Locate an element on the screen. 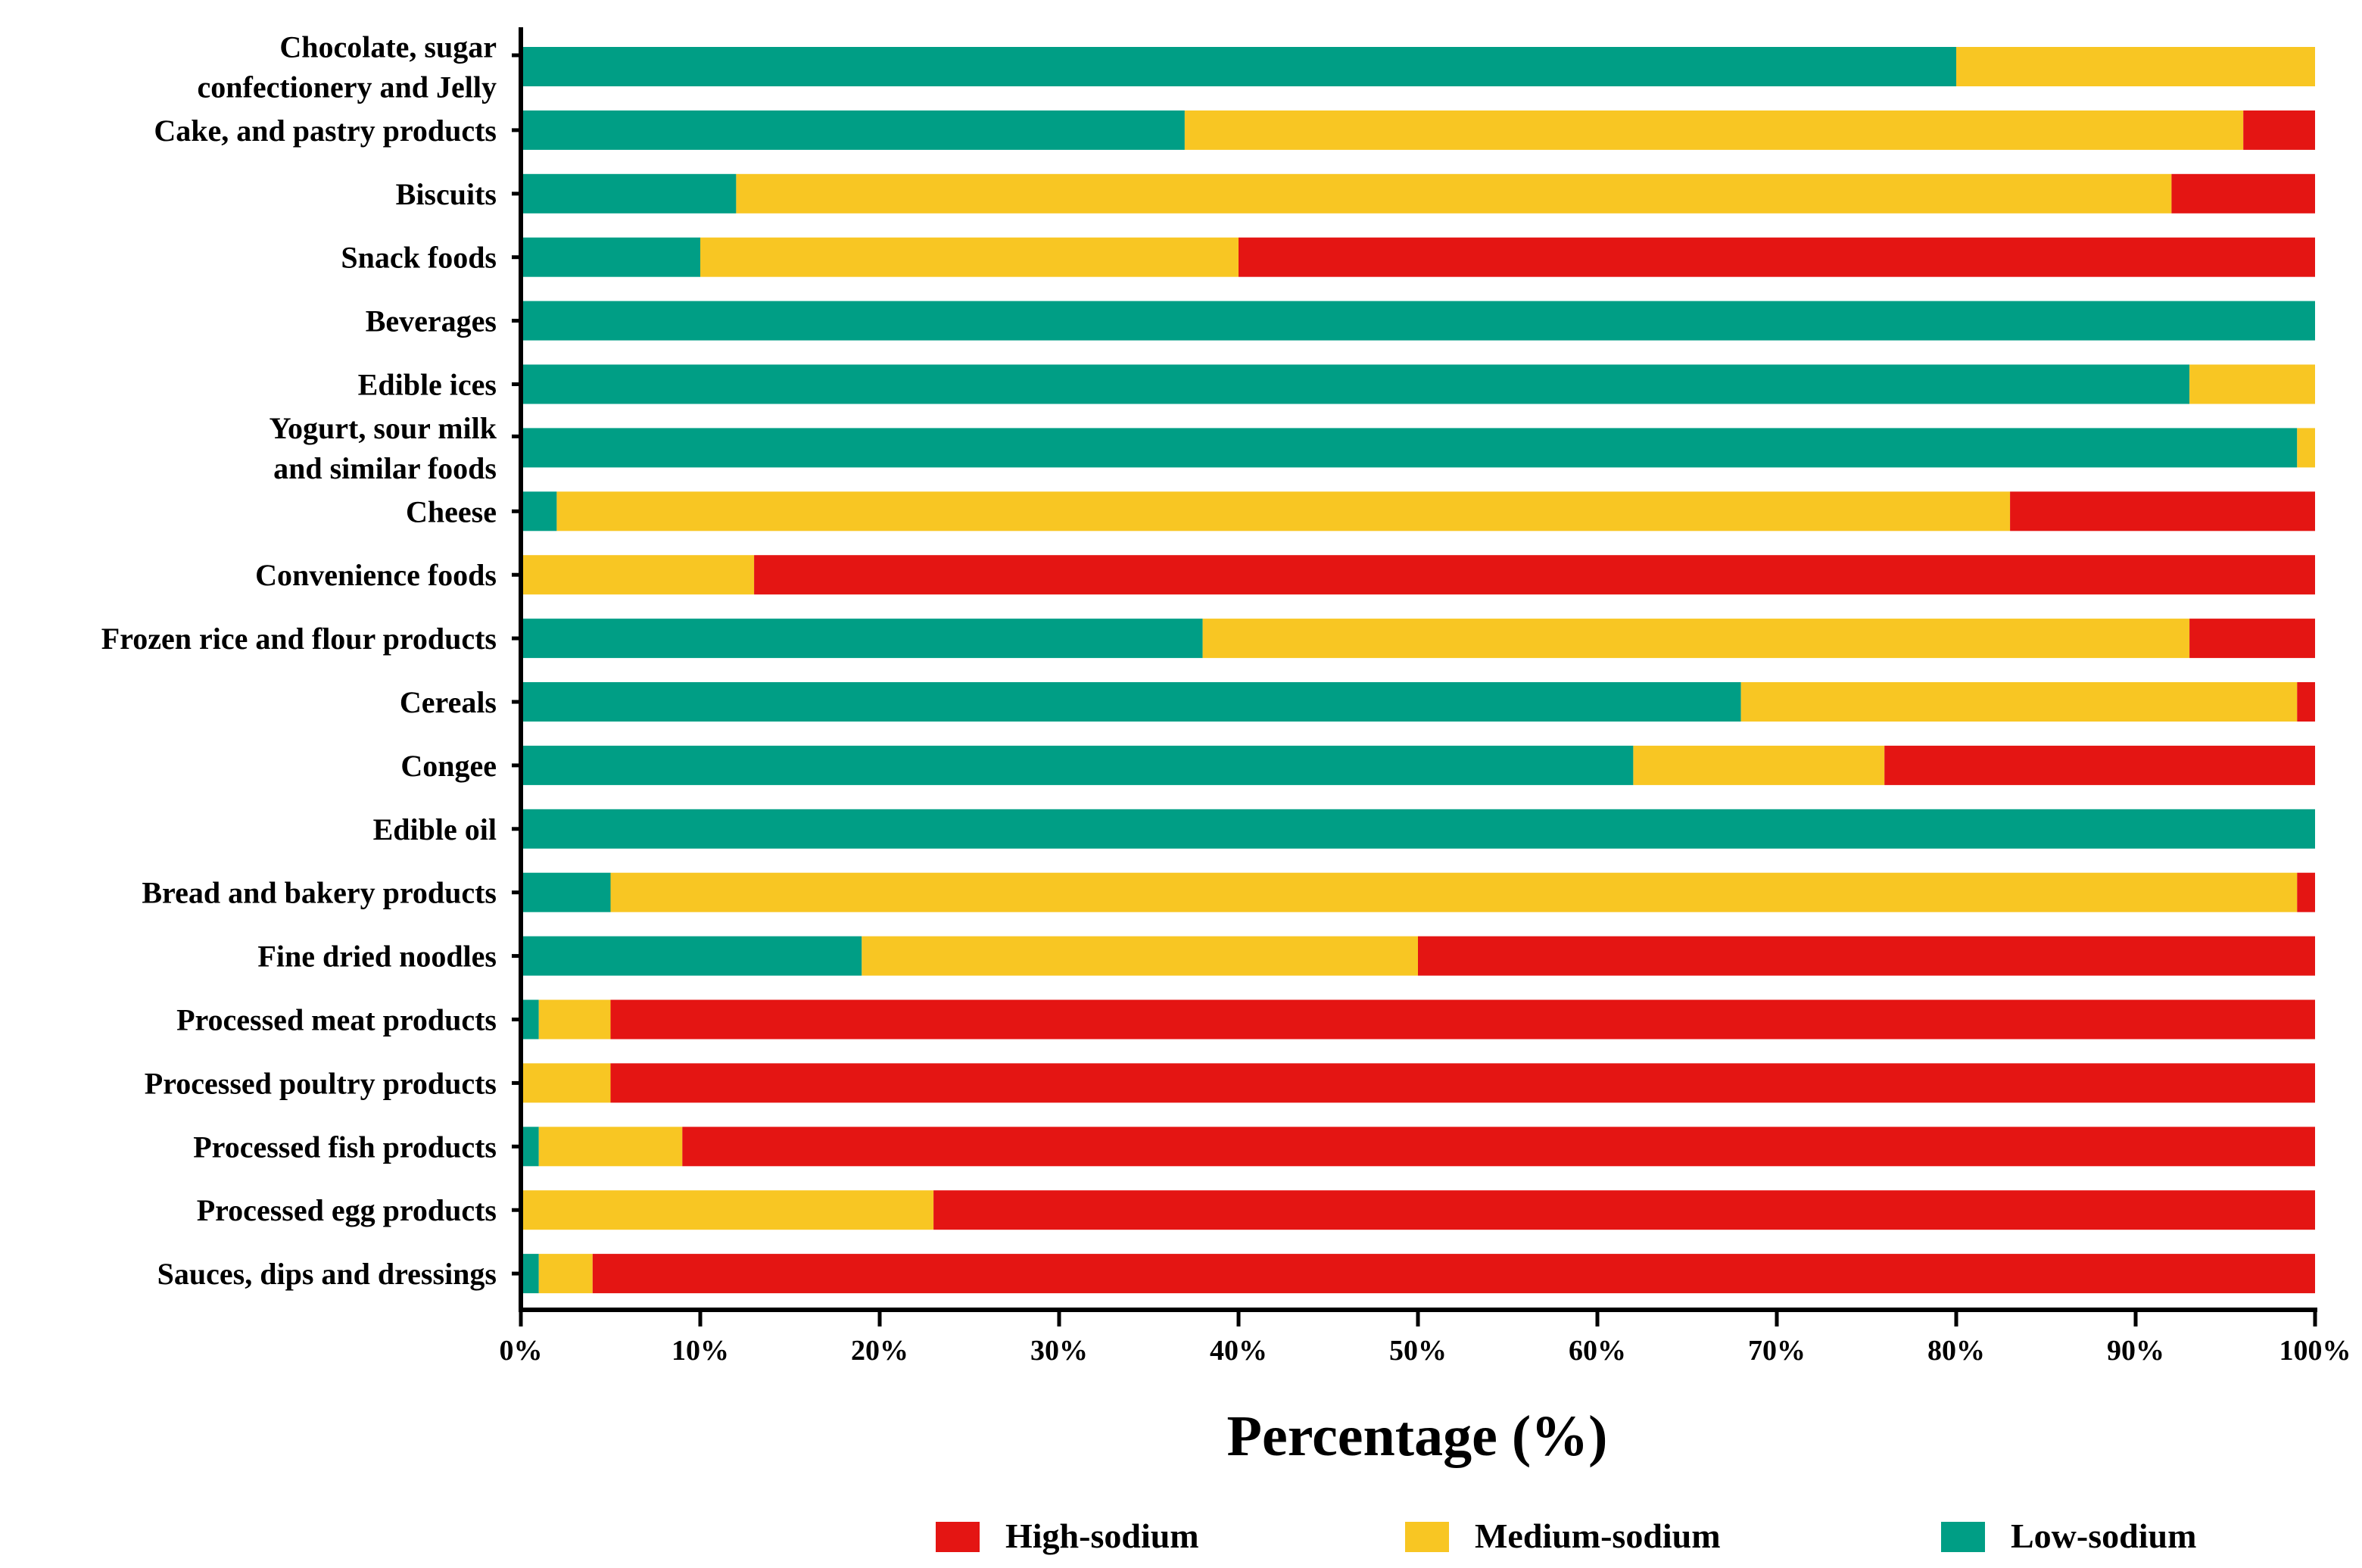 The height and width of the screenshot is (1568, 2362). category-label-13: Bread and bakery products is located at coordinates (319, 893).